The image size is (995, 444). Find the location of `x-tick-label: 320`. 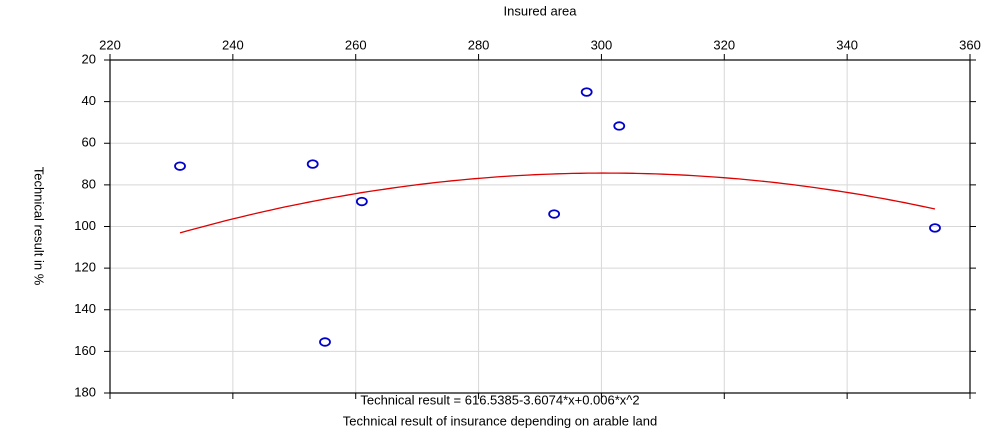

x-tick-label: 320 is located at coordinates (724, 44).